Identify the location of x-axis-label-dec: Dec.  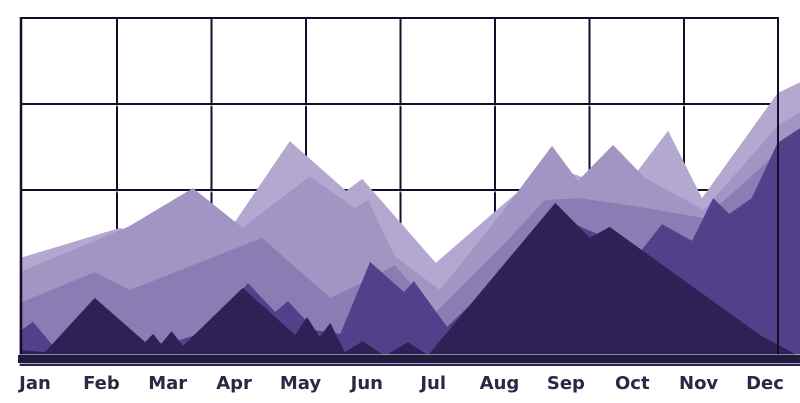
(765, 383).